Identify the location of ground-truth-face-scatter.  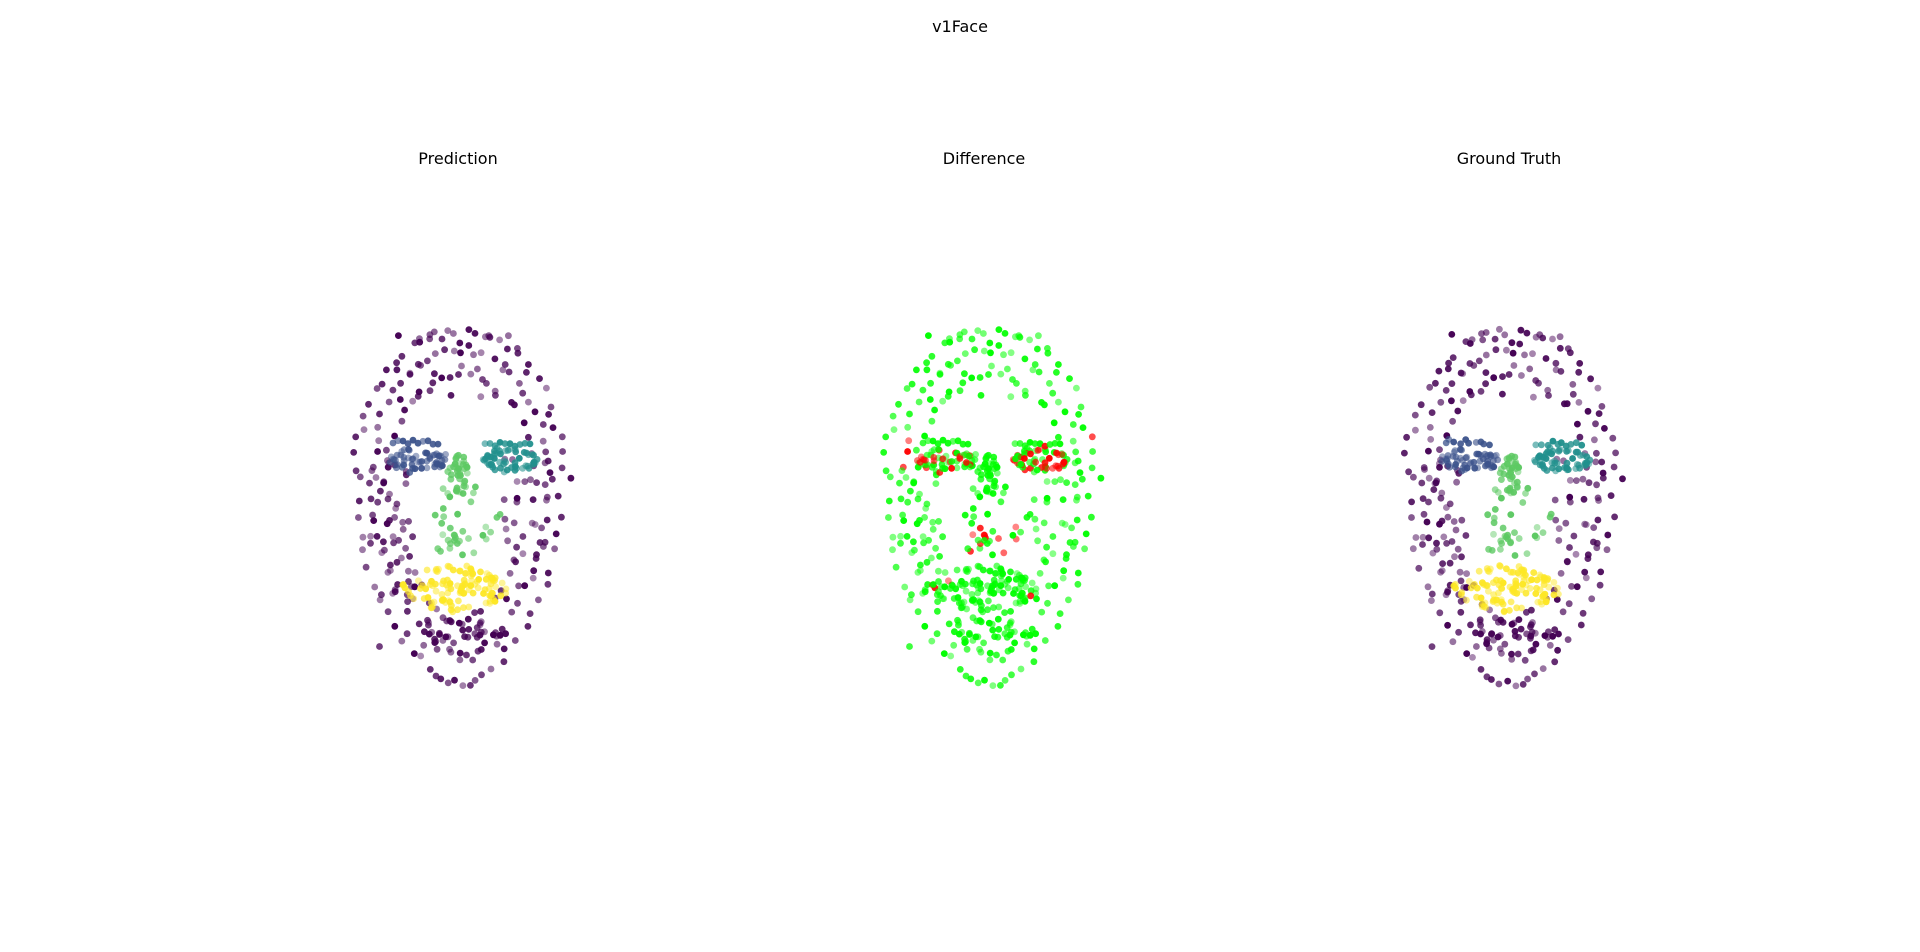
(1513, 507).